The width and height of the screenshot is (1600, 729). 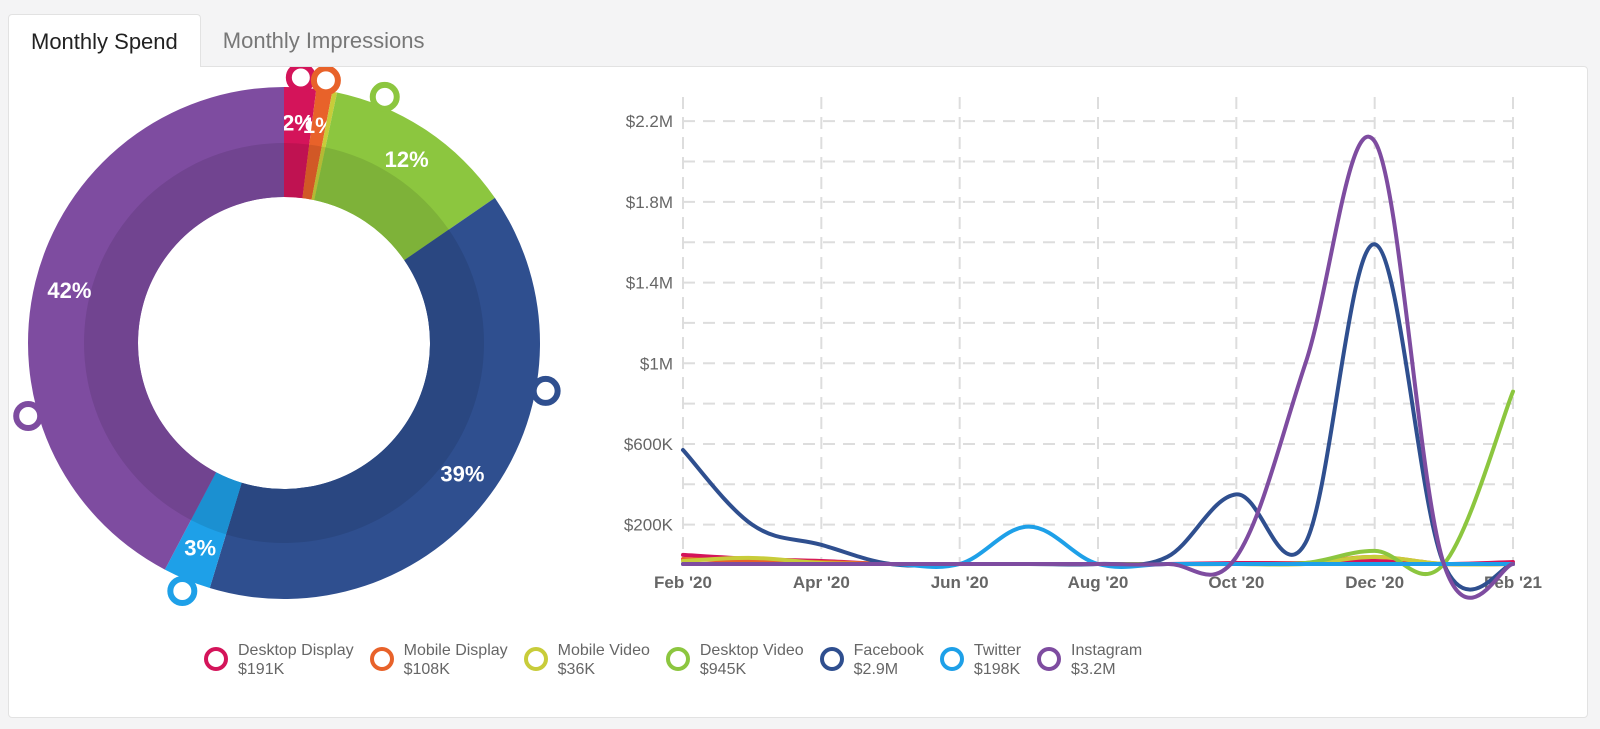 What do you see at coordinates (656, 363) in the screenshot?
I see `y-tick-label: $1M` at bounding box center [656, 363].